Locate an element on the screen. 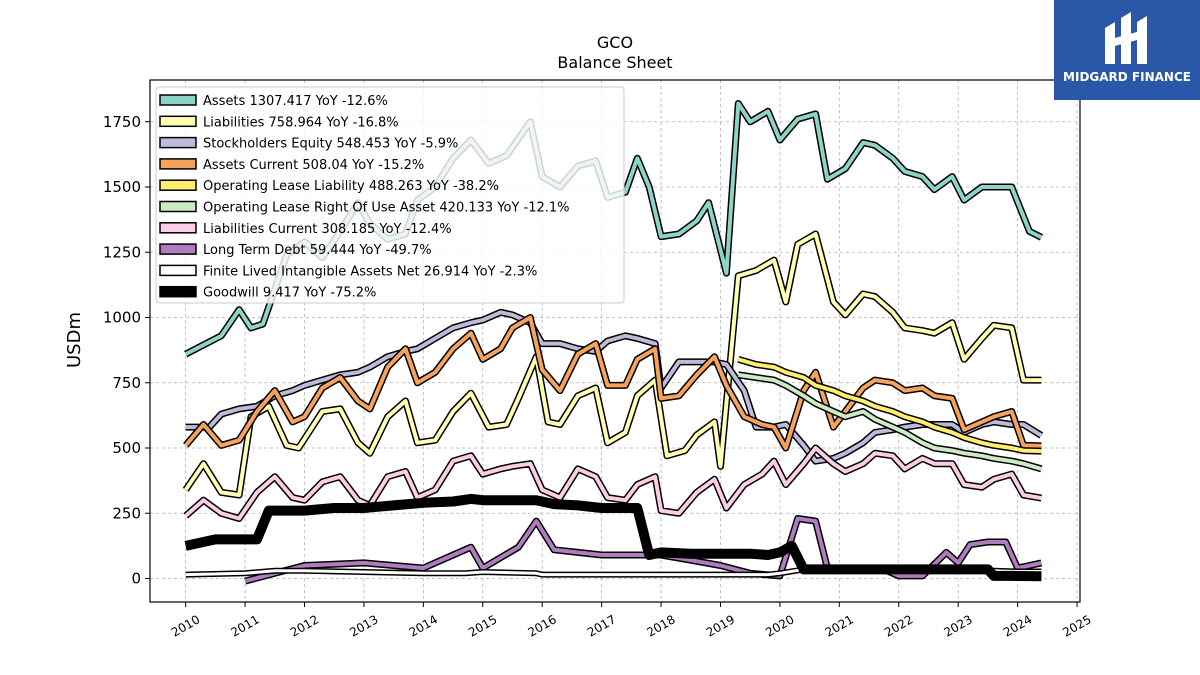 This screenshot has width=1200, height=675. x-tick-label: 2012 is located at coordinates (304, 625).